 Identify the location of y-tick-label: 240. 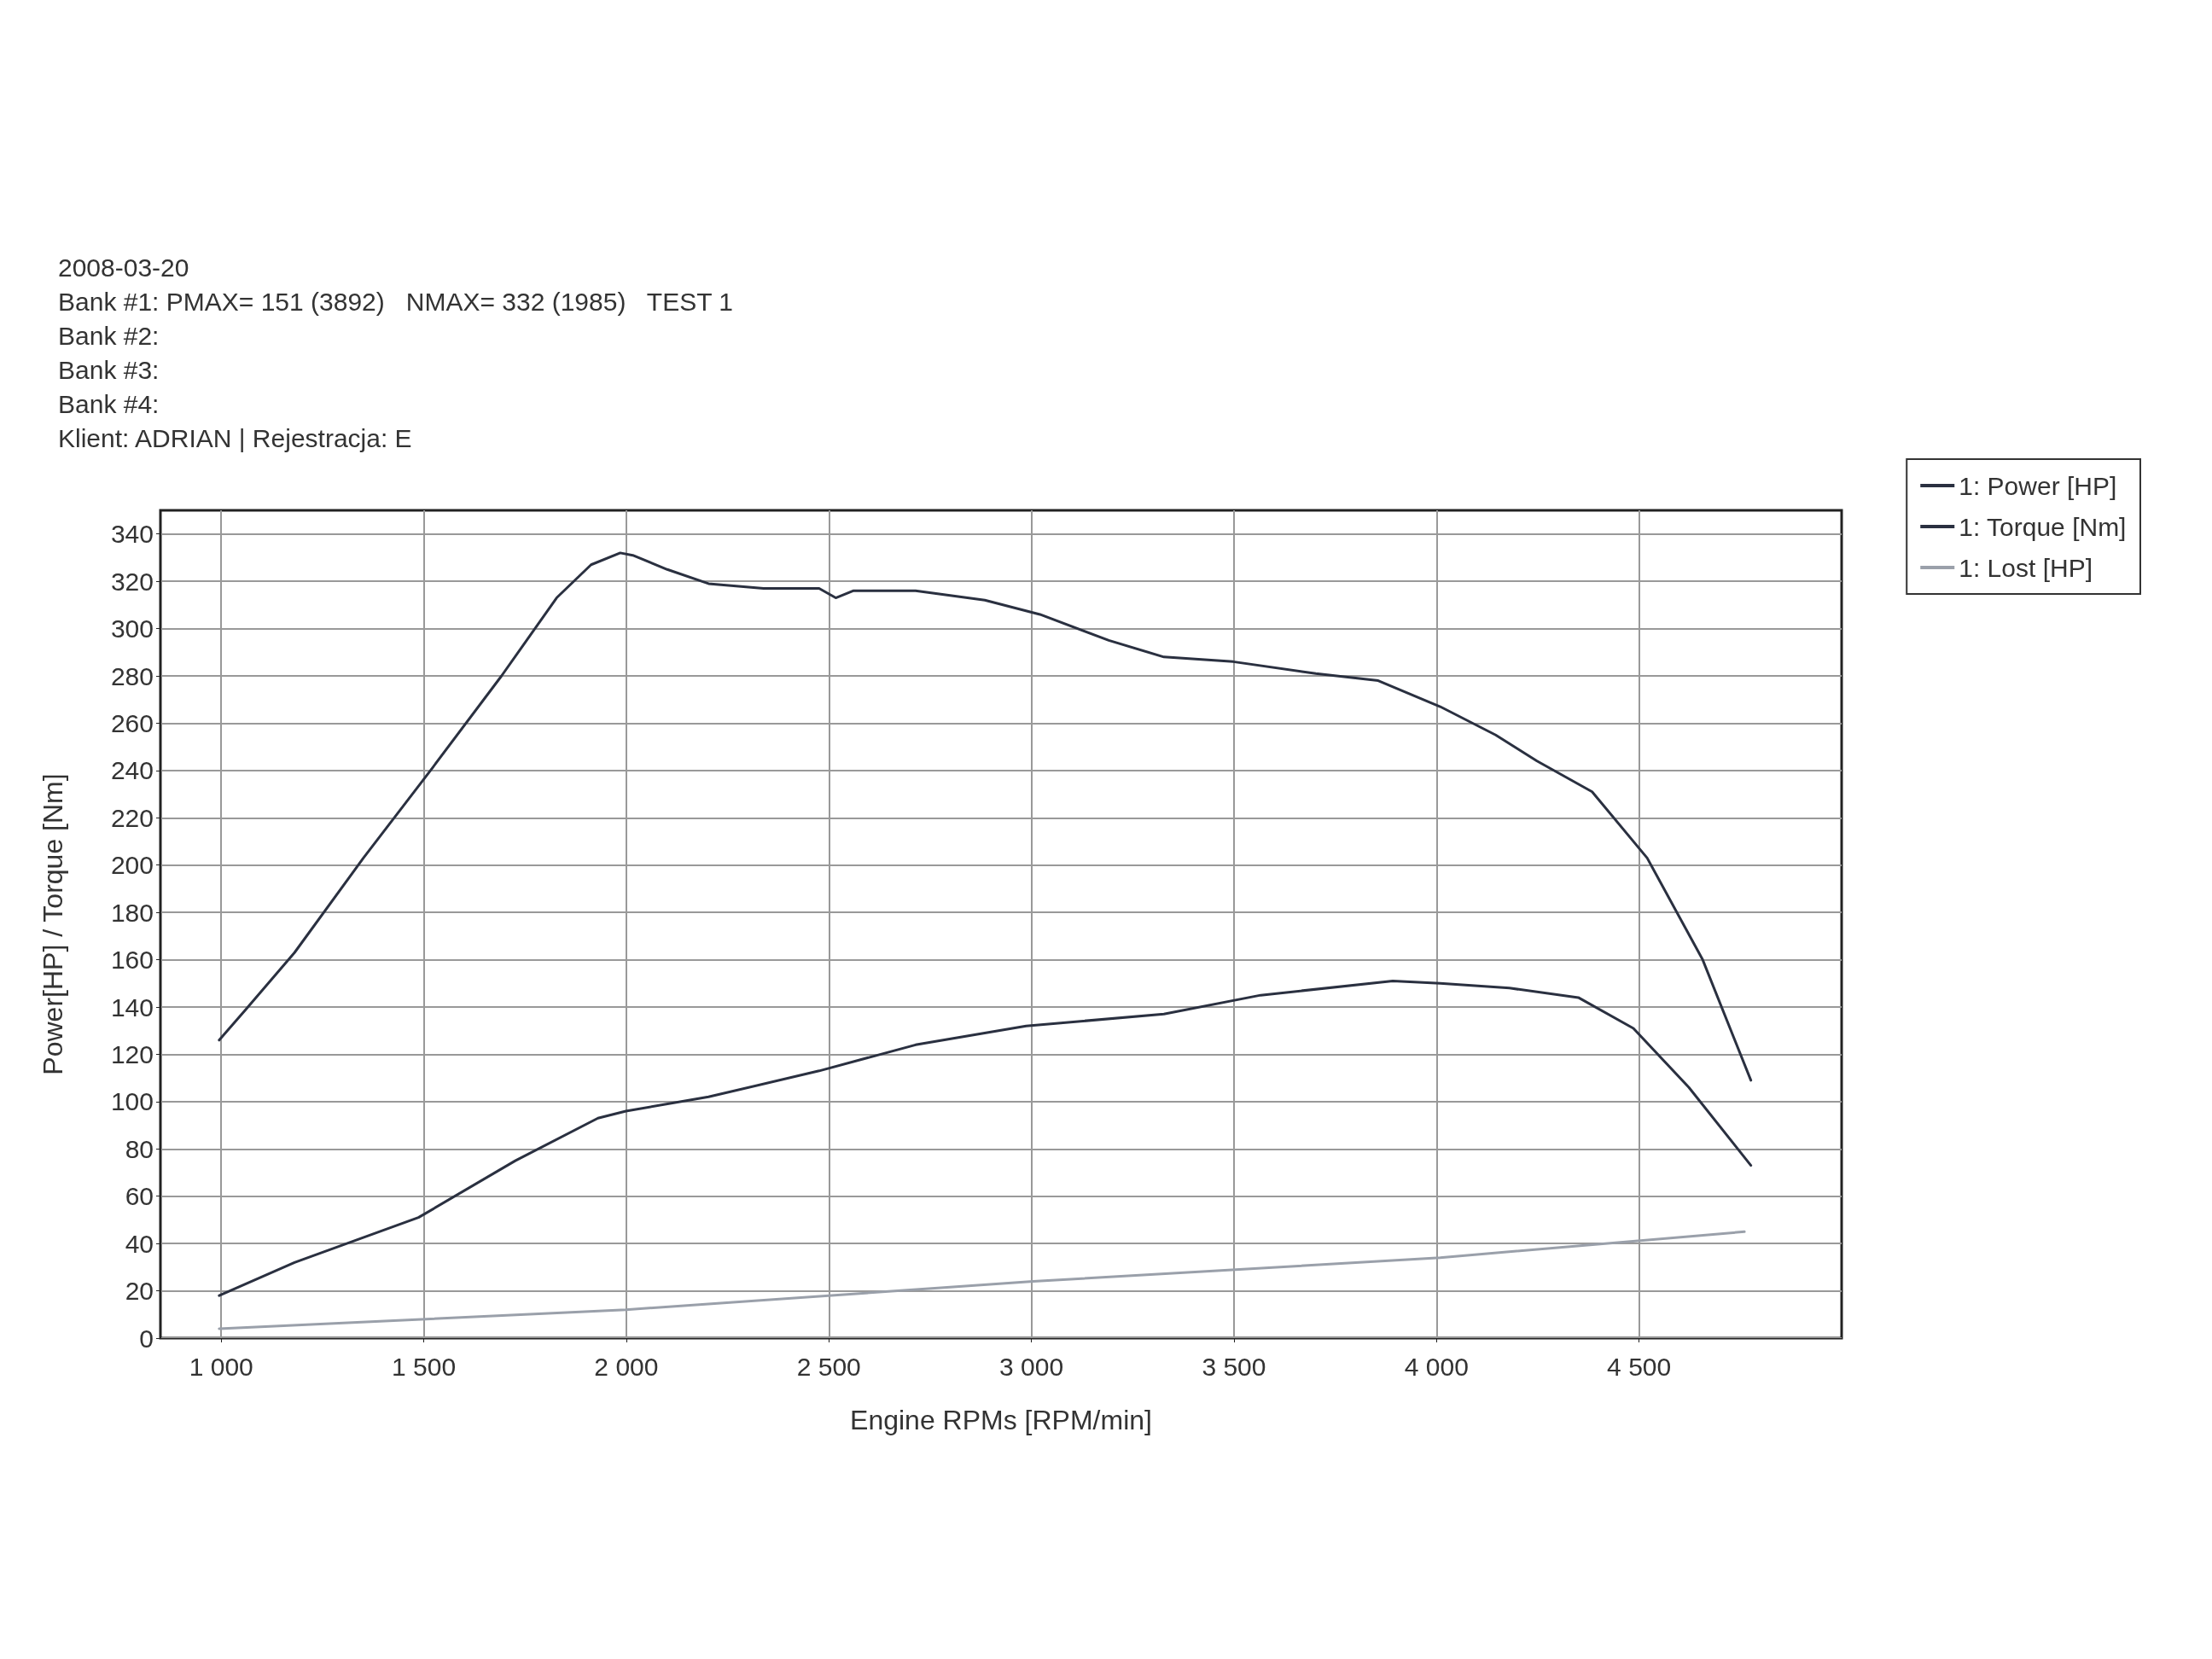
(132, 770).